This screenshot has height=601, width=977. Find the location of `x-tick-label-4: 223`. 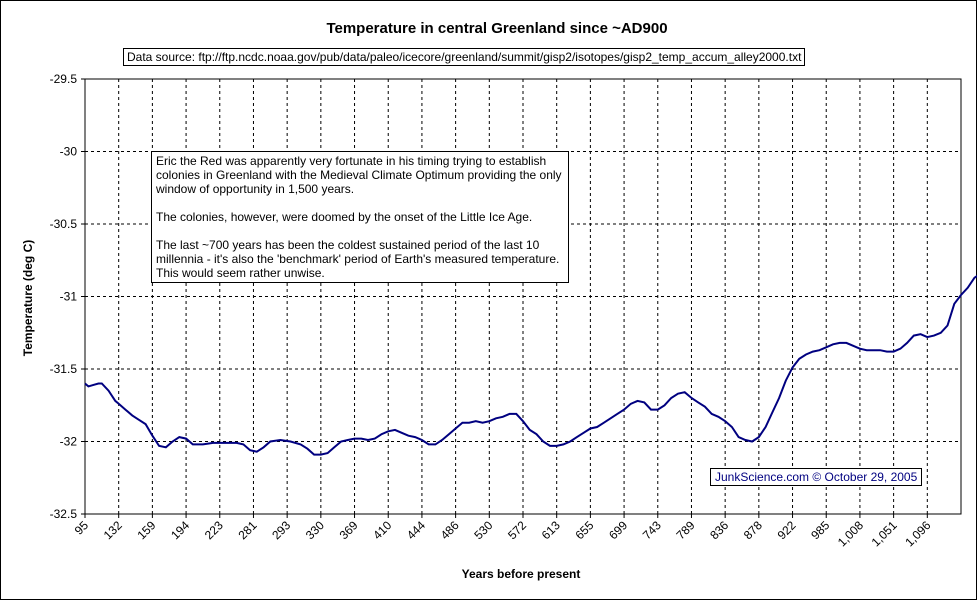

x-tick-label-4: 223 is located at coordinates (214, 530).